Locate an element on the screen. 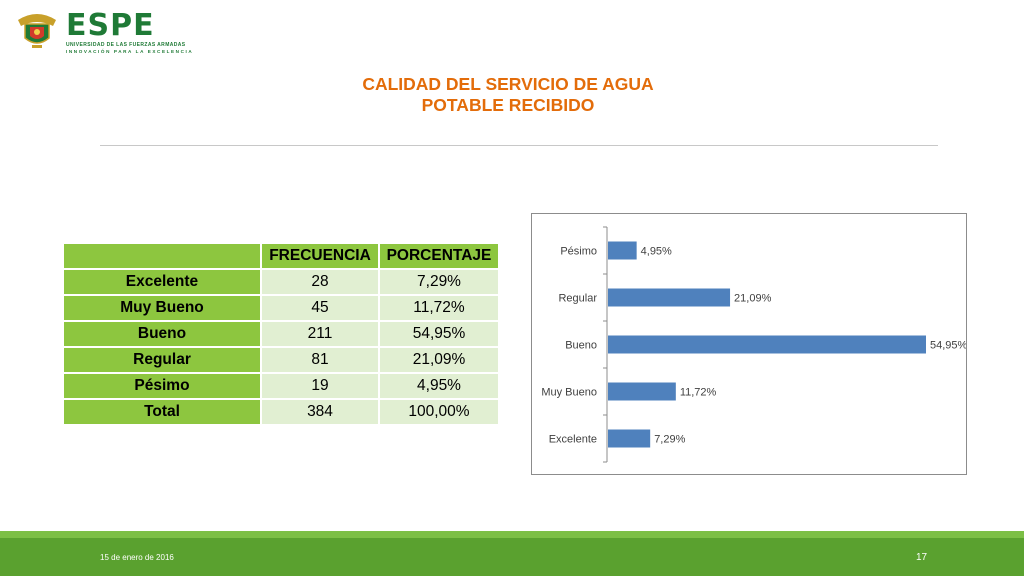 Image resolution: width=1024 pixels, height=576 pixels. chart-data-label: 4,95% is located at coordinates (656, 252).